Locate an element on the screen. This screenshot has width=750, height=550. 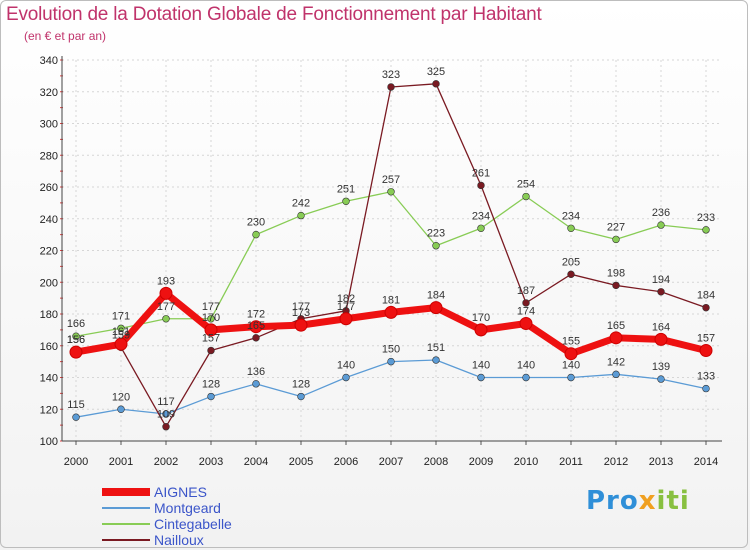
logo-part-3: iti is located at coordinates (673, 501).